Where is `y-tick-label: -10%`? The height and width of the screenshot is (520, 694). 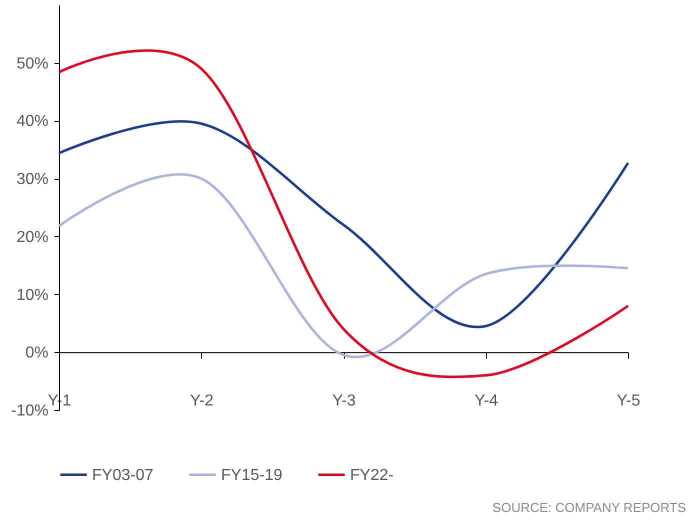
y-tick-label: -10% is located at coordinates (29, 411).